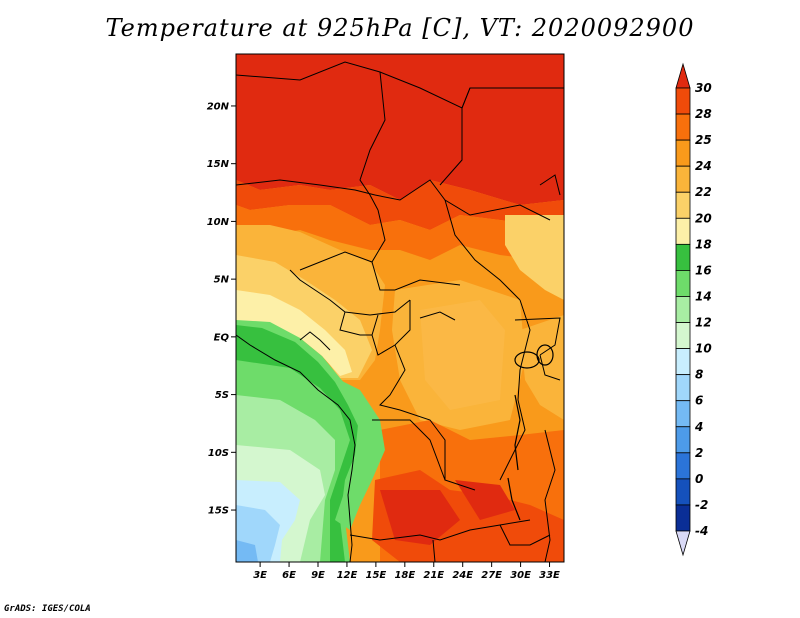 The image size is (800, 618). Describe the element at coordinates (703, 323) in the screenshot. I see `colorbar-label: 12` at that location.